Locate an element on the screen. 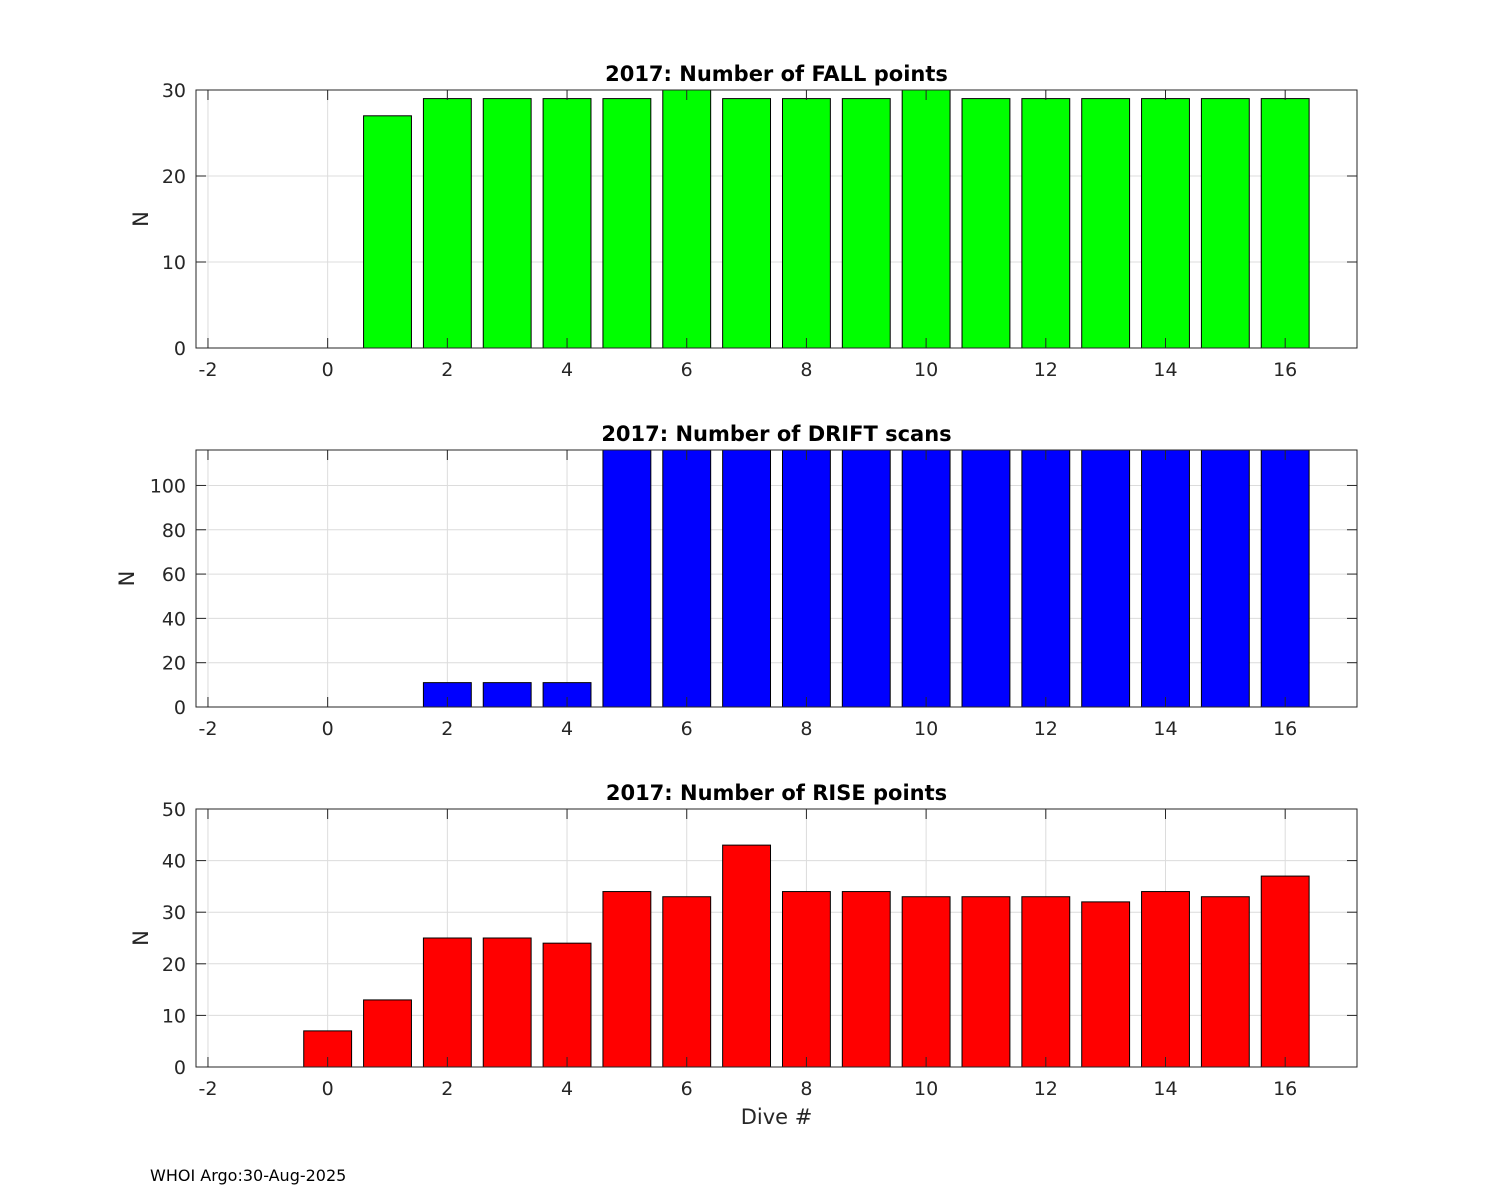 The width and height of the screenshot is (1500, 1200). y-tick-label: 60 is located at coordinates (174, 575).